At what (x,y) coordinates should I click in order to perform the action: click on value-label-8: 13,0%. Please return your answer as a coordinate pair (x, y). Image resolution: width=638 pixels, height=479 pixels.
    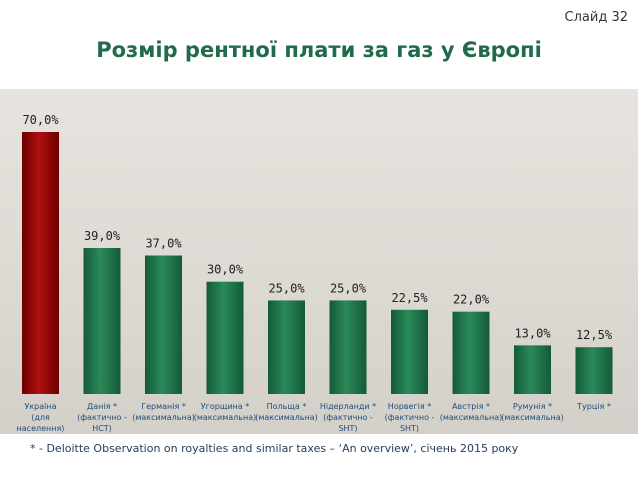
    Looking at the image, I should click on (532, 333).